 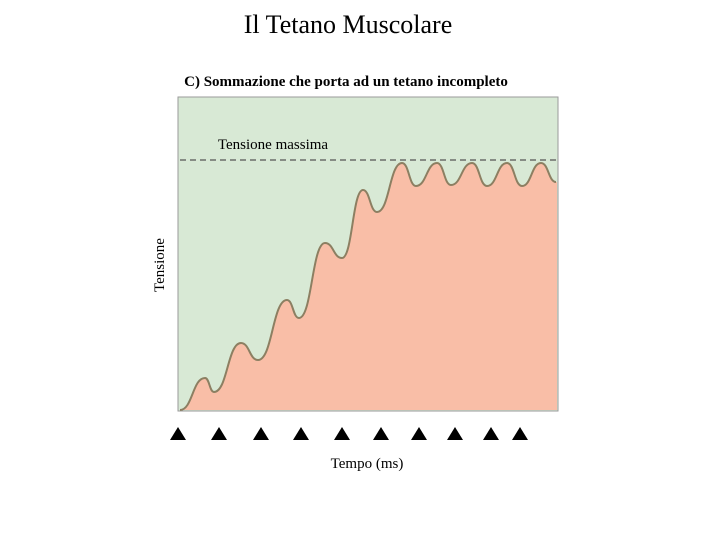 I want to click on stimuli, so click(x=349, y=433).